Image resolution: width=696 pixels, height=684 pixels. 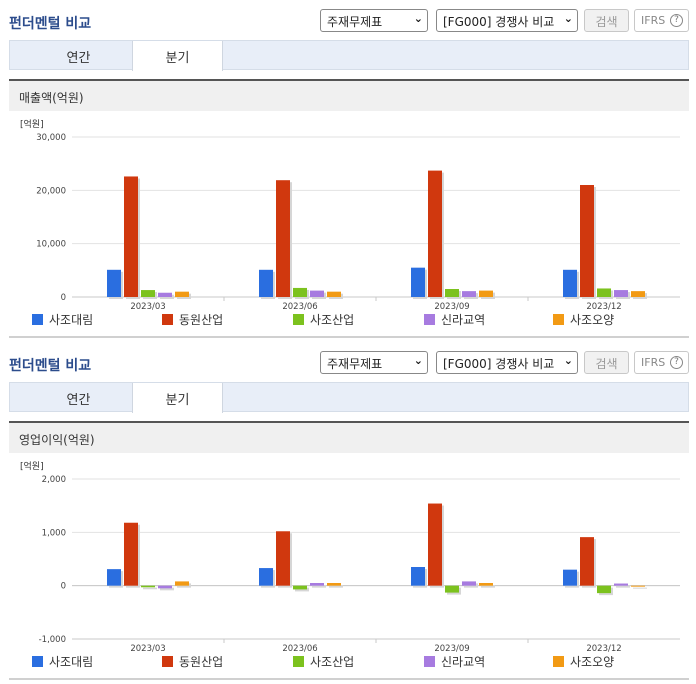 What do you see at coordinates (63, 298) in the screenshot?
I see `y-tick-label: 0` at bounding box center [63, 298].